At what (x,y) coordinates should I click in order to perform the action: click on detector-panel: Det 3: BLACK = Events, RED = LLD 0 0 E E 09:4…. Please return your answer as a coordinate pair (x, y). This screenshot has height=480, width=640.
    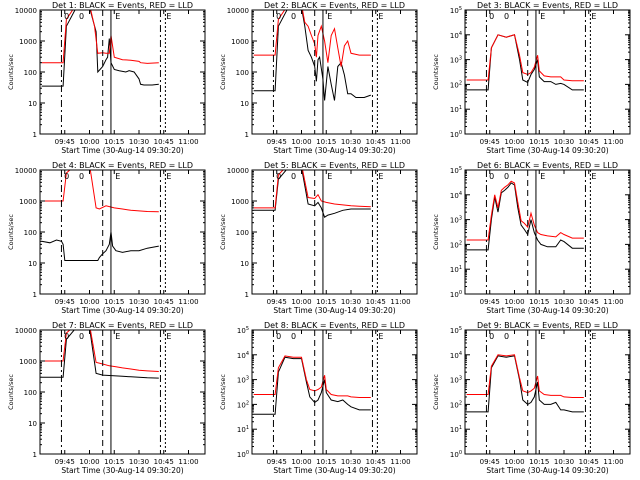
    Looking at the image, I should click on (531, 78).